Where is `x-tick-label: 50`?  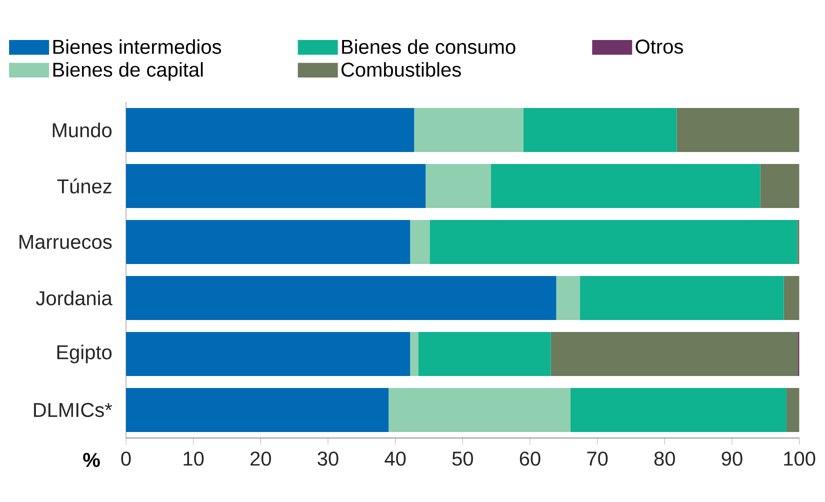 x-tick-label: 50 is located at coordinates (462, 459).